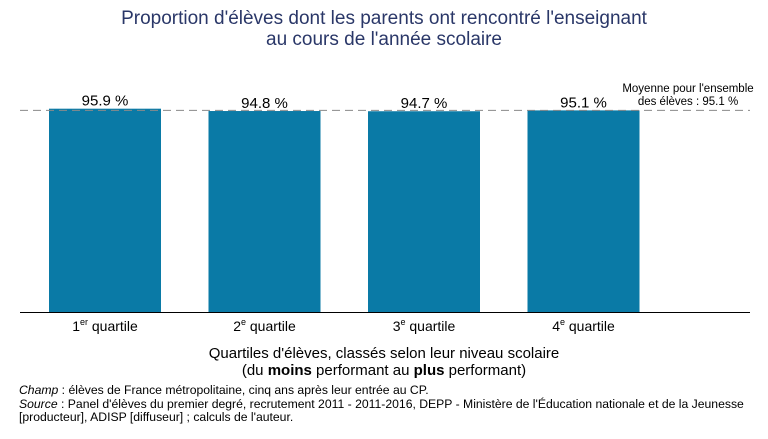 This screenshot has height=439, width=768. I want to click on value-label-2: 94.8 %, so click(264, 103).